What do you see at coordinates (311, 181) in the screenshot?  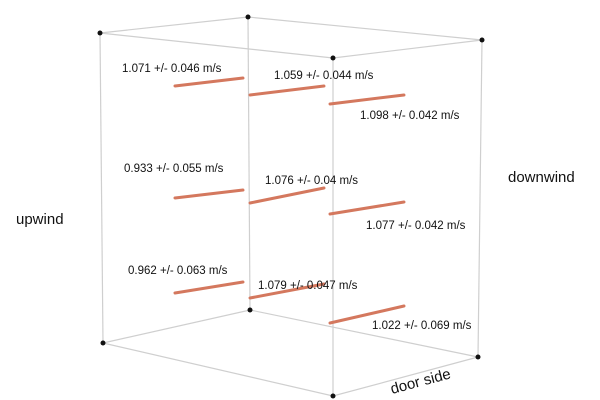 I see `measurement-label: 1.076 +/- 0.04 m/s` at bounding box center [311, 181].